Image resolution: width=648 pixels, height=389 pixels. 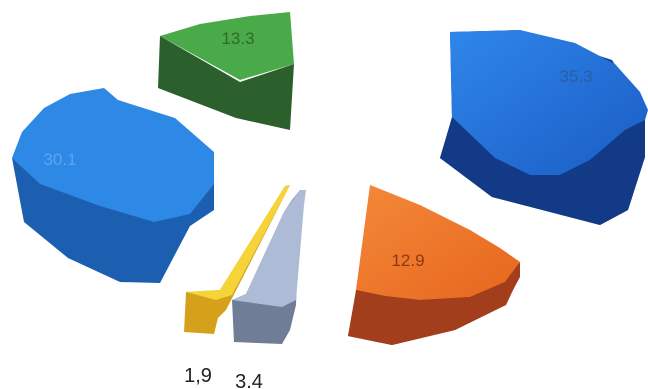 I want to click on slice-label-35-3: 35.3, so click(x=575, y=76).